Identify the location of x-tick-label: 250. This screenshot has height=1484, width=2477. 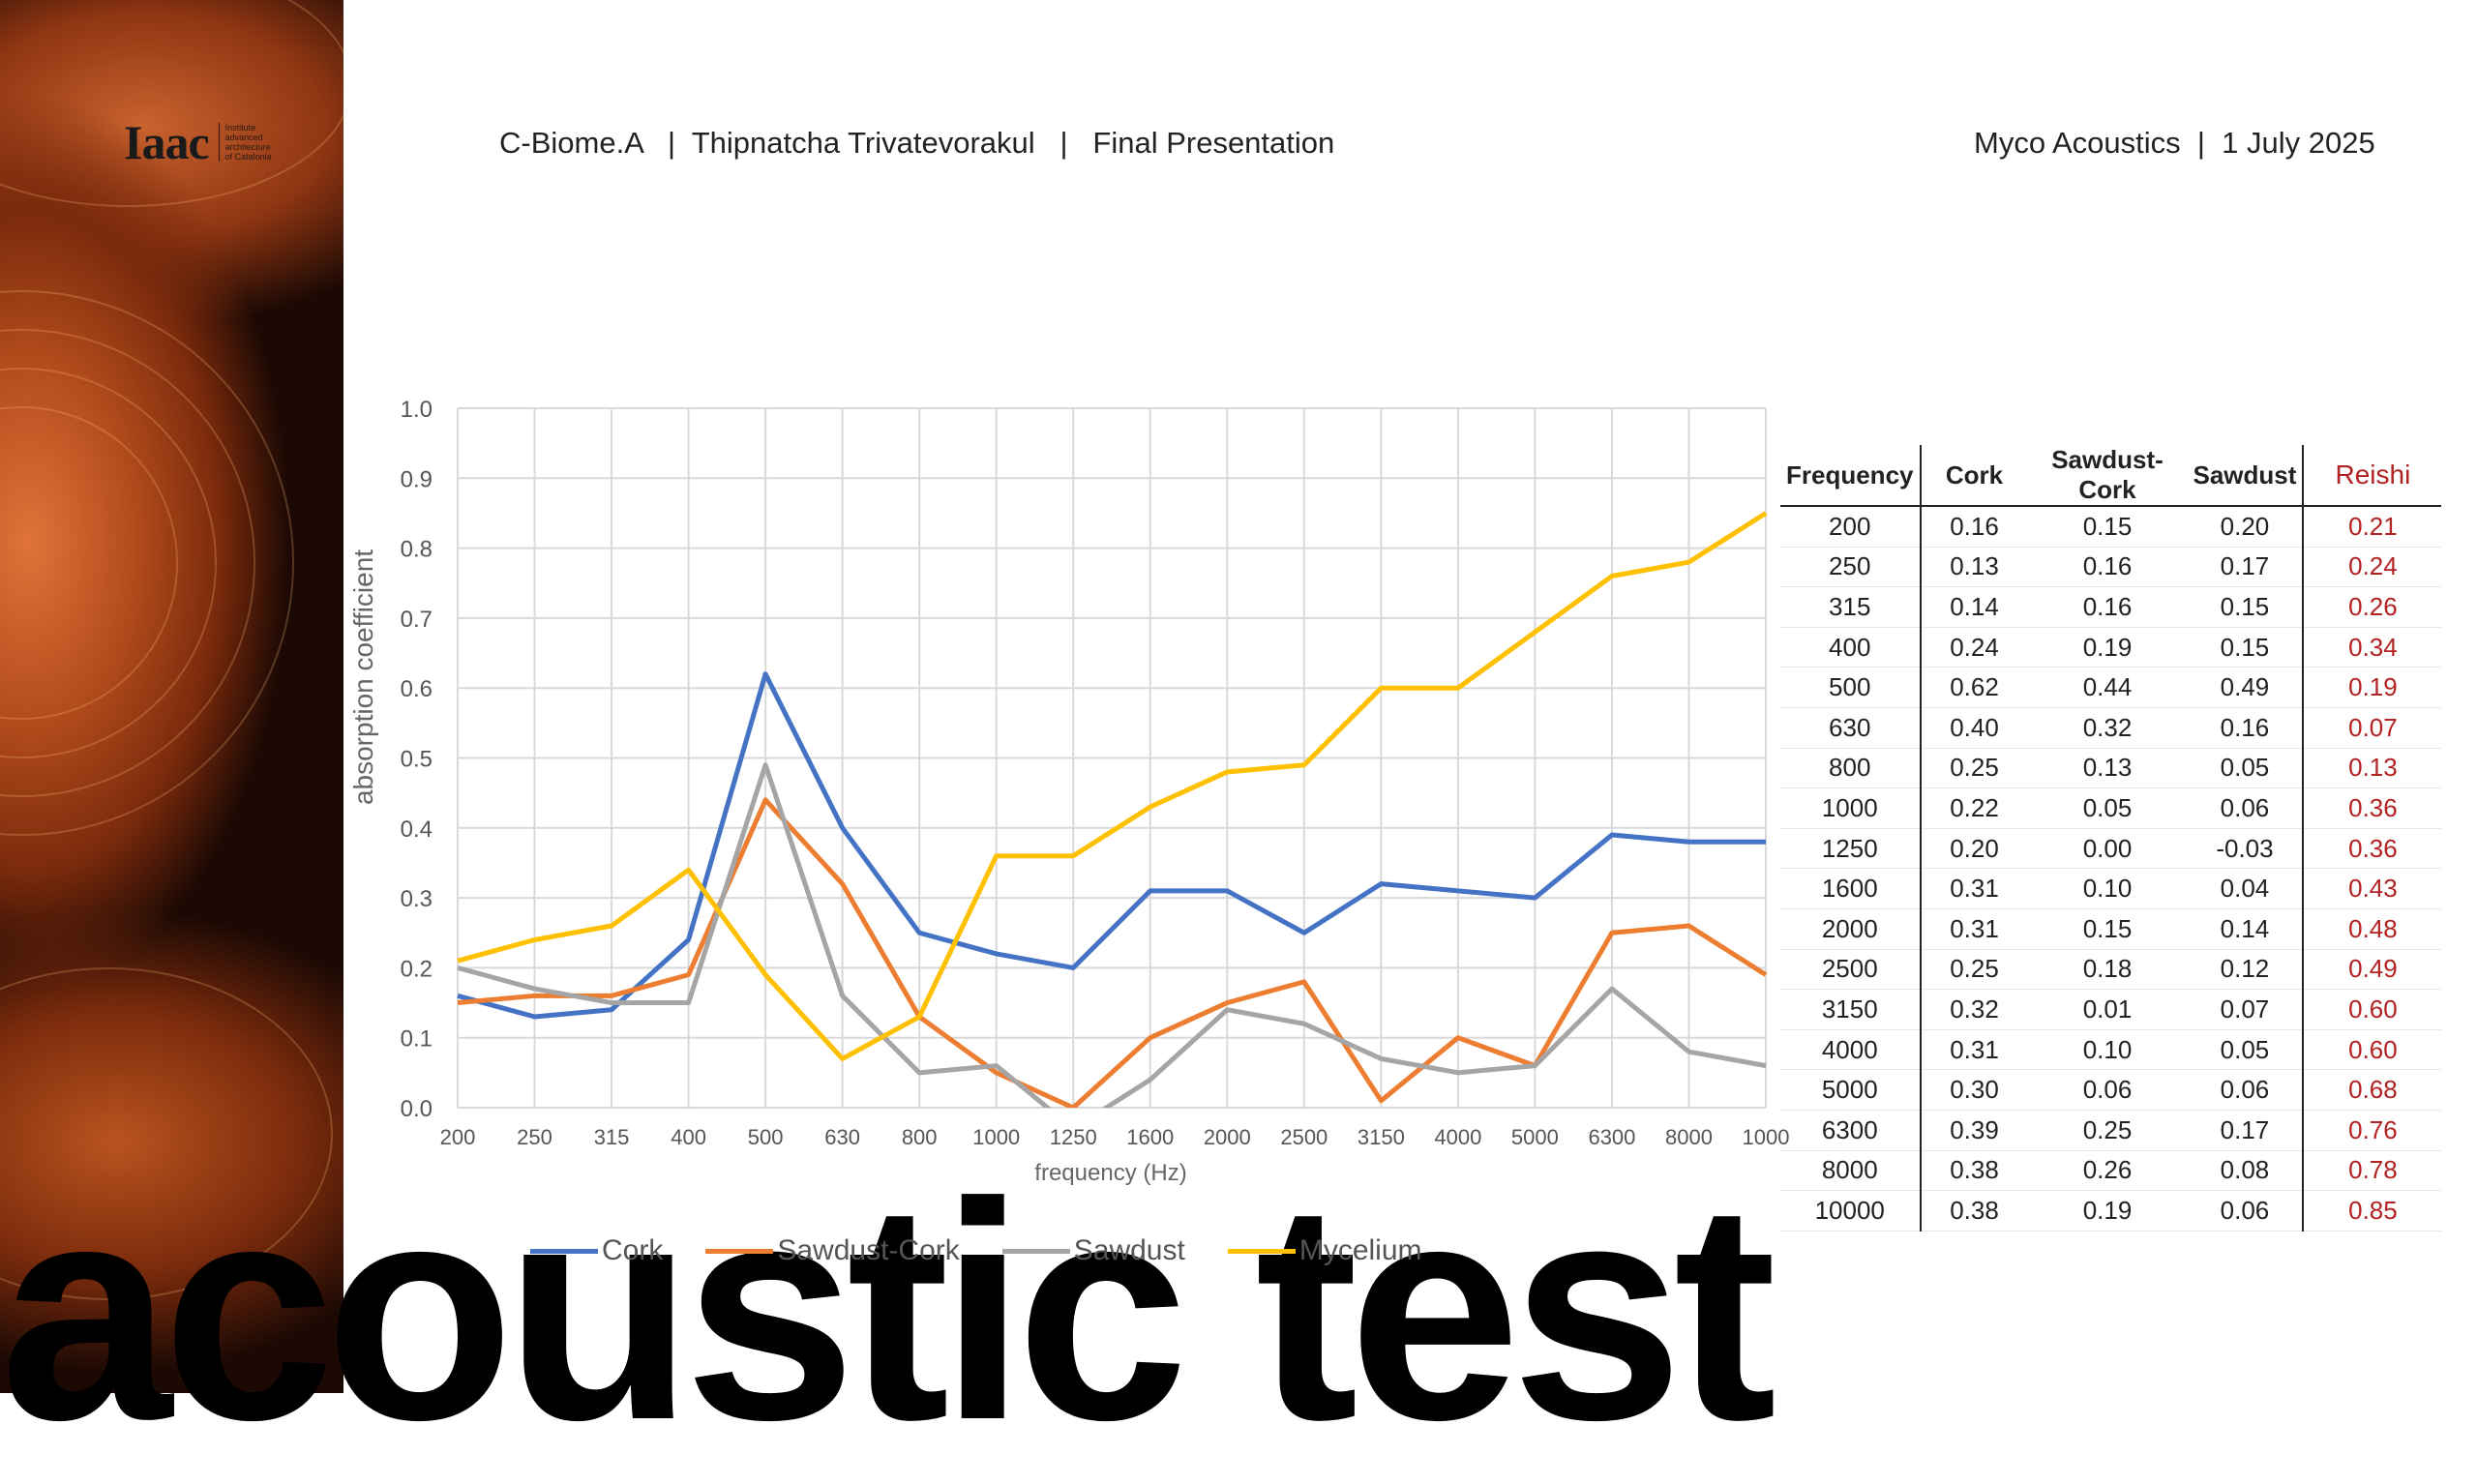
(534, 1137).